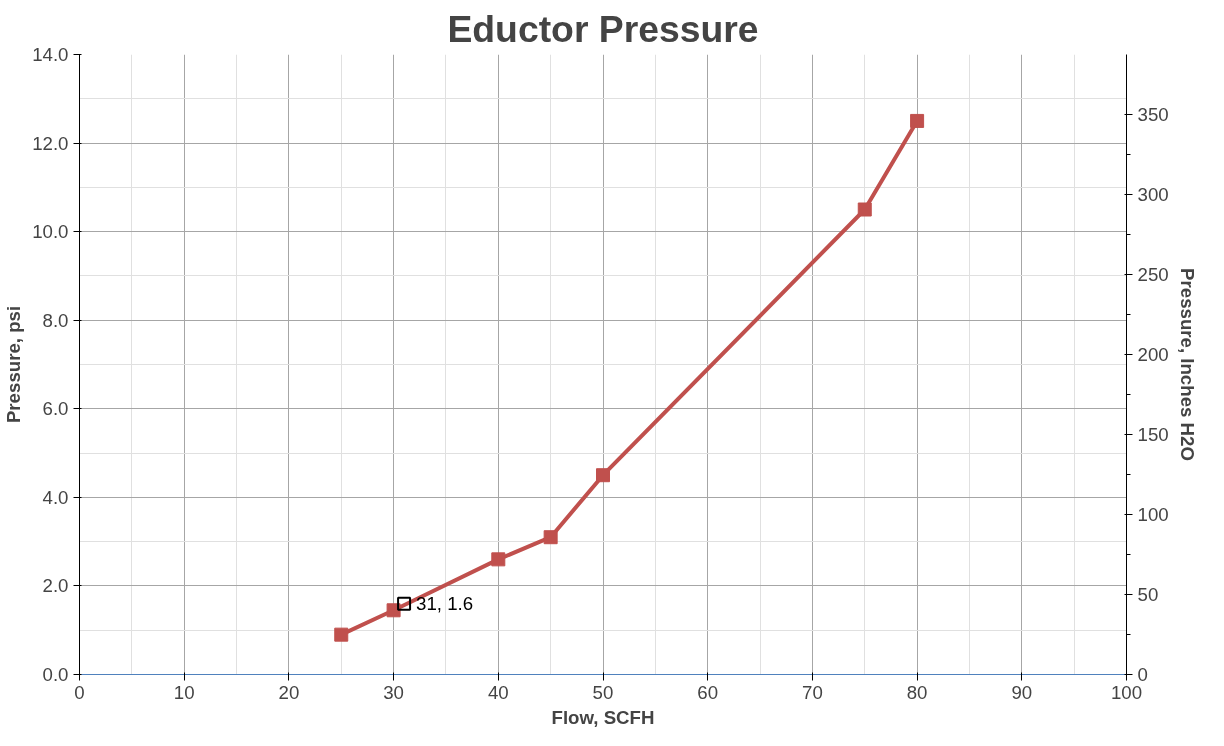  Describe the element at coordinates (55, 497) in the screenshot. I see `y-tick-label: 4.0` at that location.